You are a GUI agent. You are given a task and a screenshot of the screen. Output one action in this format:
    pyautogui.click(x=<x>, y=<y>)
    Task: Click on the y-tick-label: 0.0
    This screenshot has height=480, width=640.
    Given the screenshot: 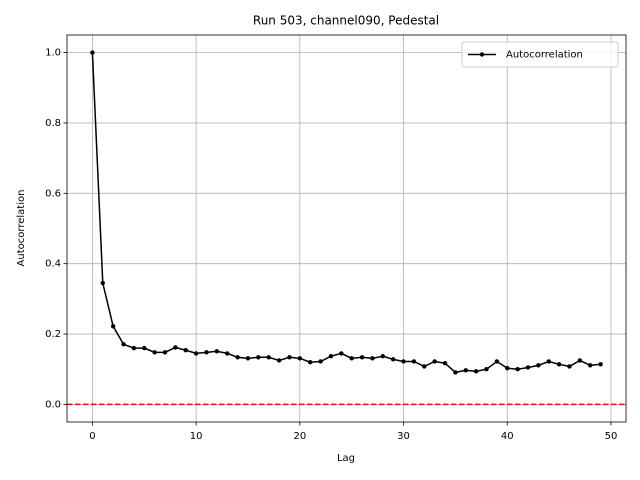 What is the action you would take?
    pyautogui.click(x=53, y=404)
    